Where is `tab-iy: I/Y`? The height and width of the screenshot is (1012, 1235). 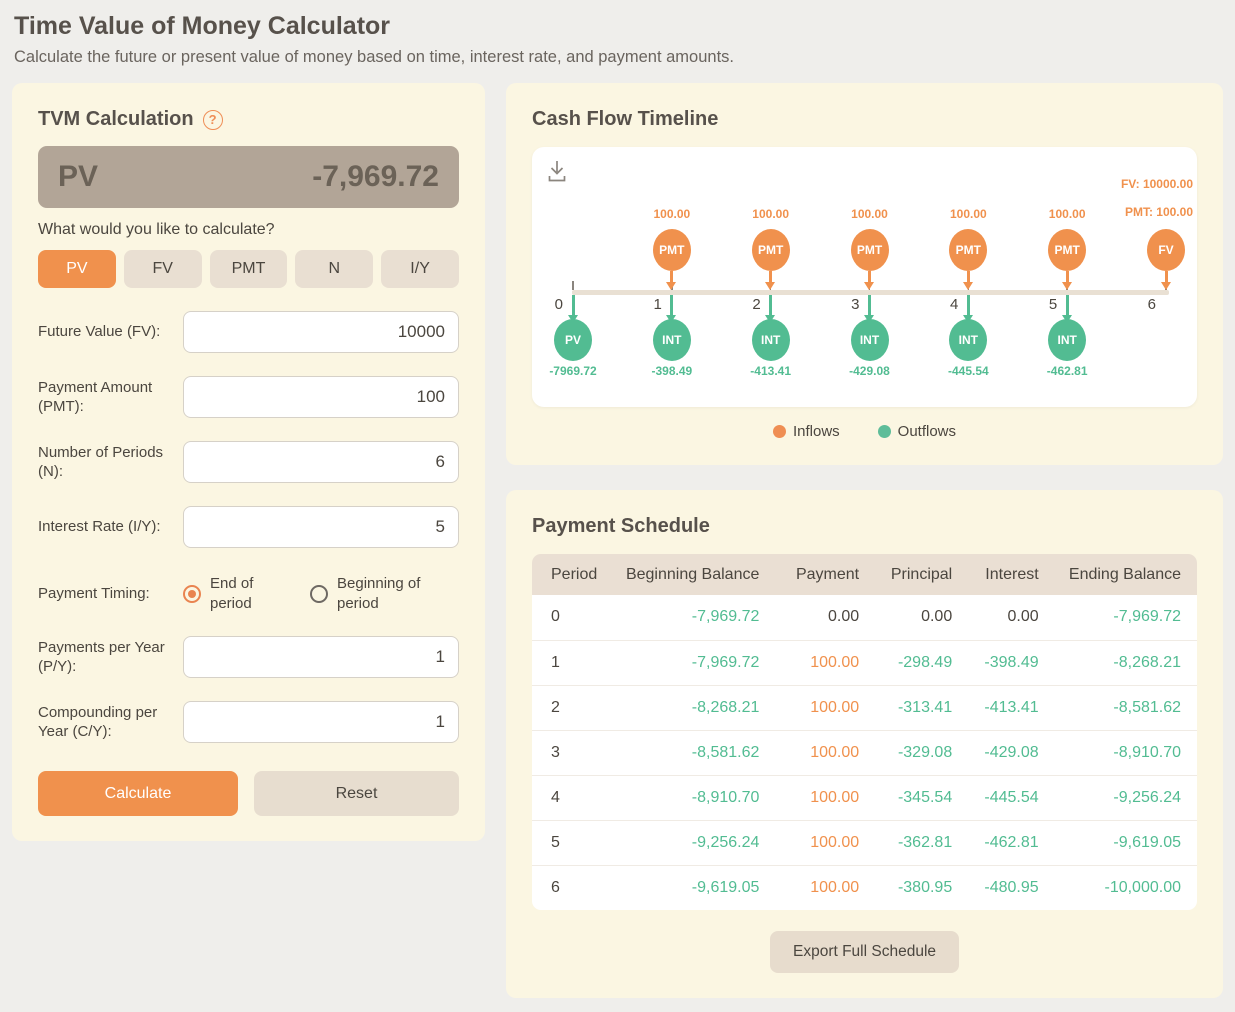 tab-iy: I/Y is located at coordinates (420, 269).